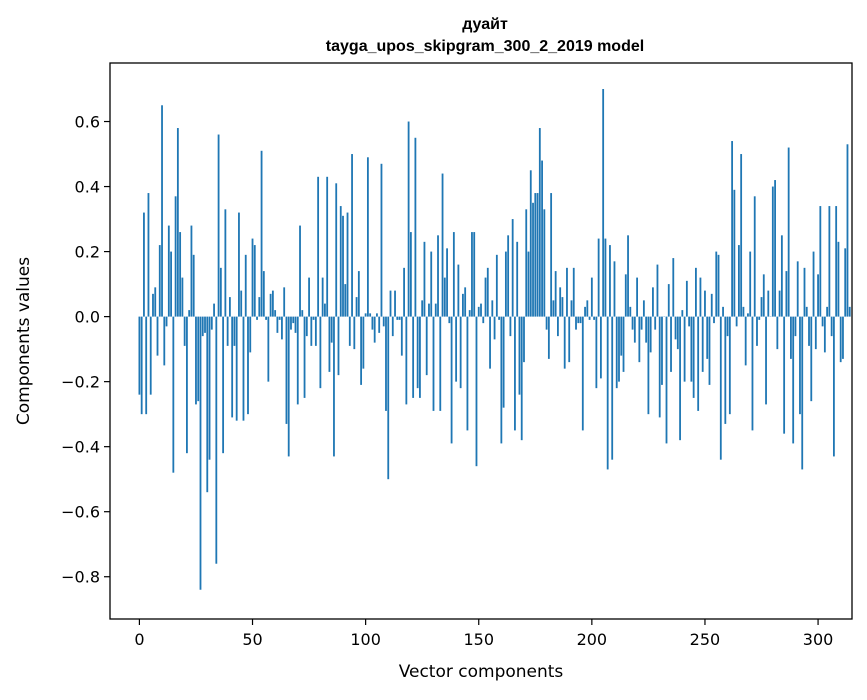  I want to click on y-tick-label: 0.4, so click(87, 187).